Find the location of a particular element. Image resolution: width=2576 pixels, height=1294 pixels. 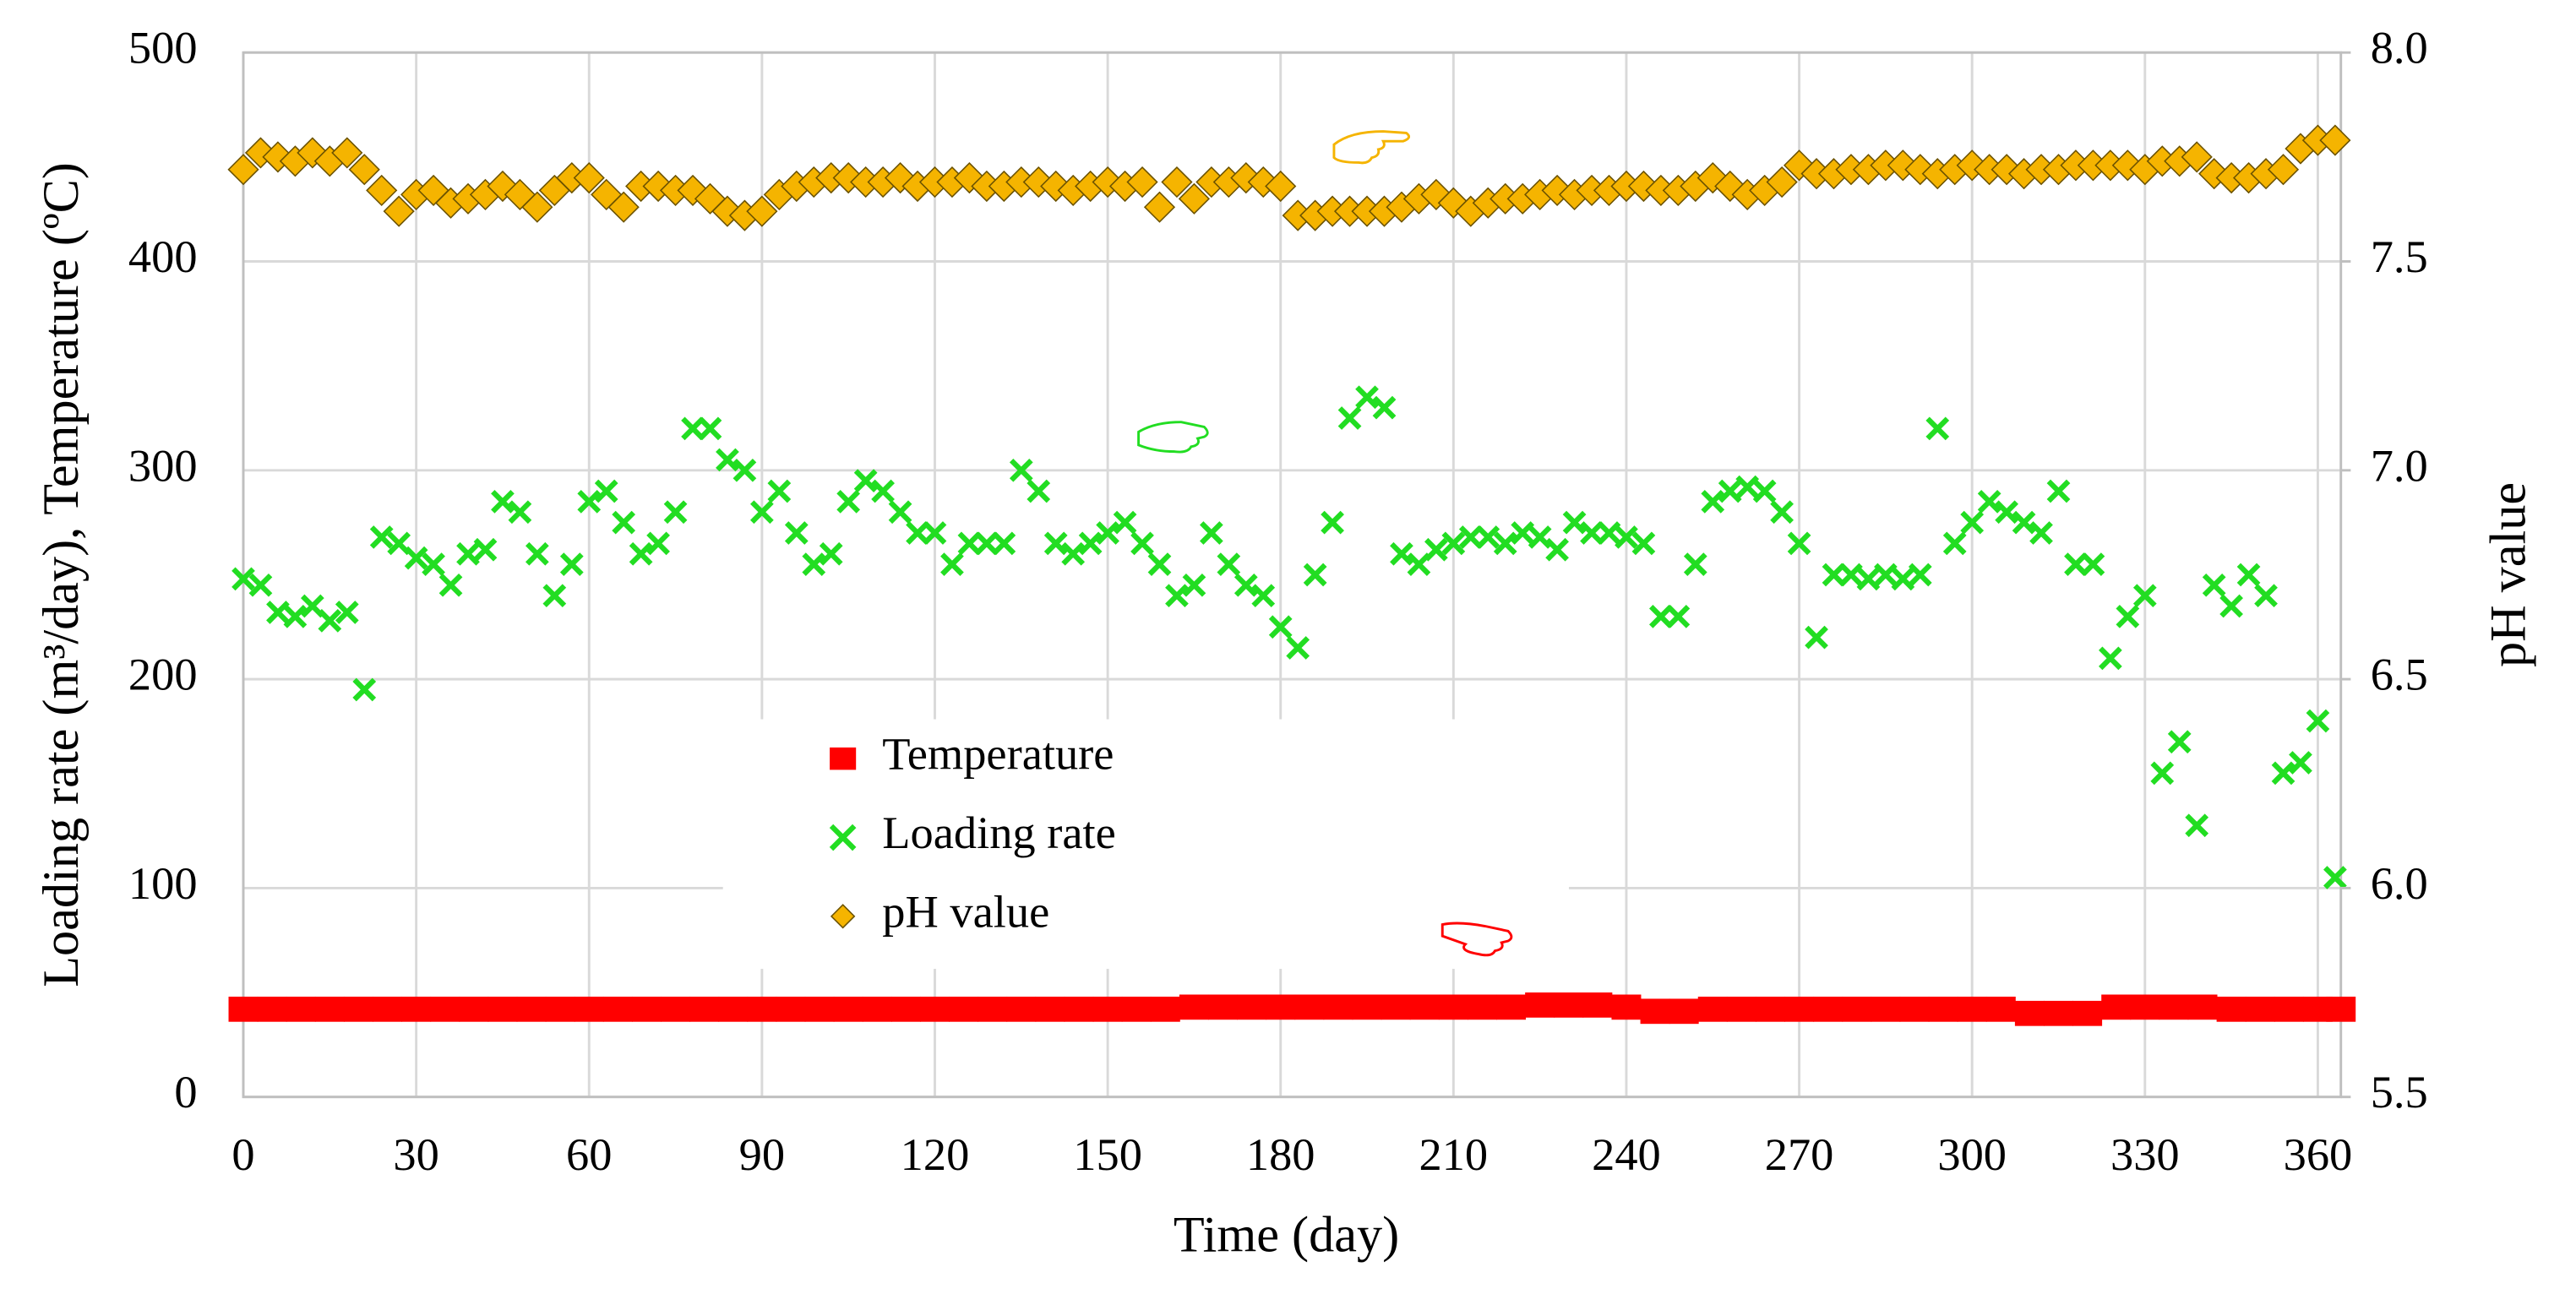

y2-tick-label: 6.0 is located at coordinates (2399, 883).